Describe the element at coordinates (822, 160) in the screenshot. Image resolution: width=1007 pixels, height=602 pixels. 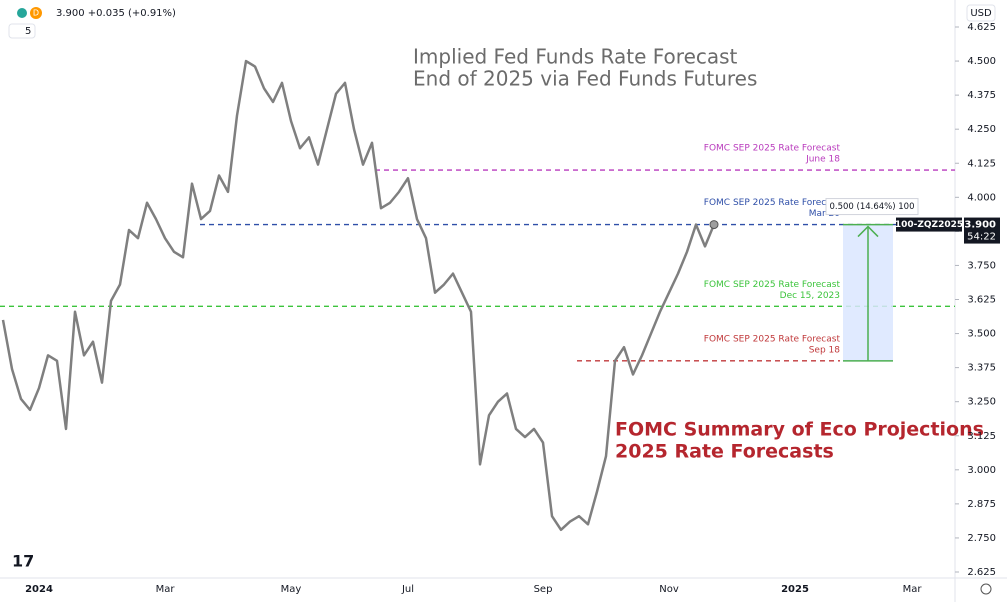
I see `reference-date: June 18` at that location.